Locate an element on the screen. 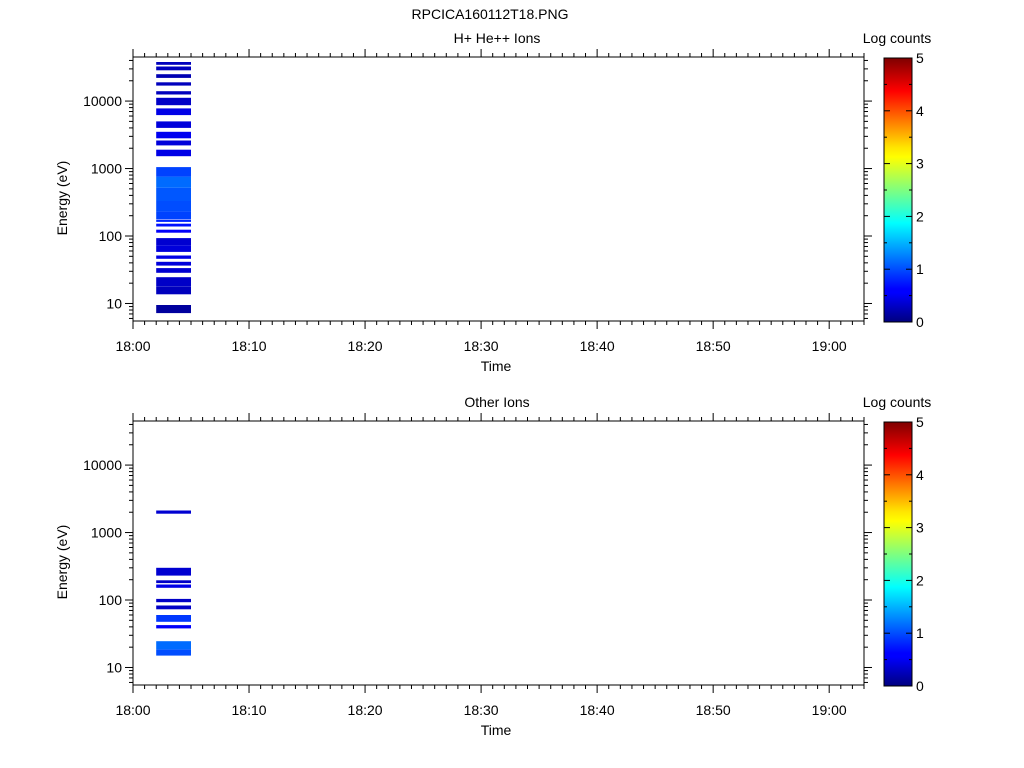  panel-title: Other Ions is located at coordinates (496, 402).